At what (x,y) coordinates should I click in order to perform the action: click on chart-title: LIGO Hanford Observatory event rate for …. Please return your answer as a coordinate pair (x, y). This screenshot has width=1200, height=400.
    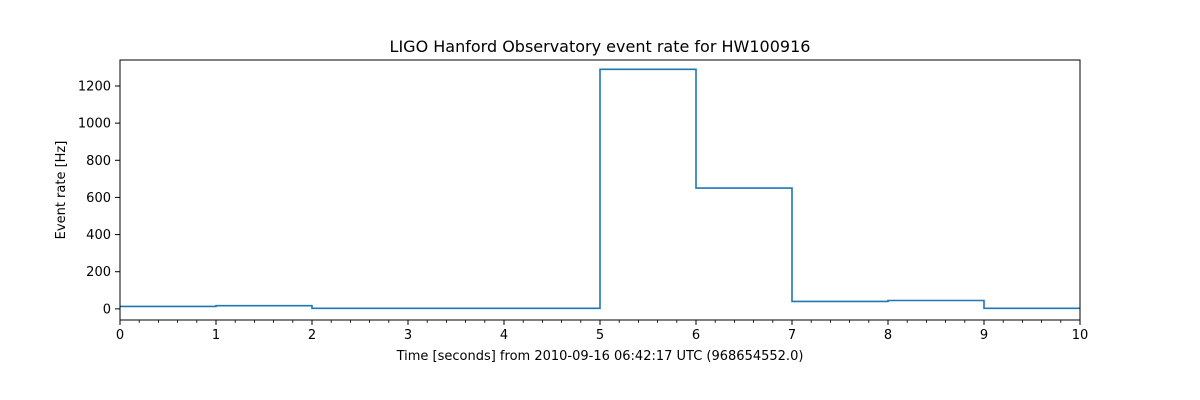
    Looking at the image, I should click on (600, 46).